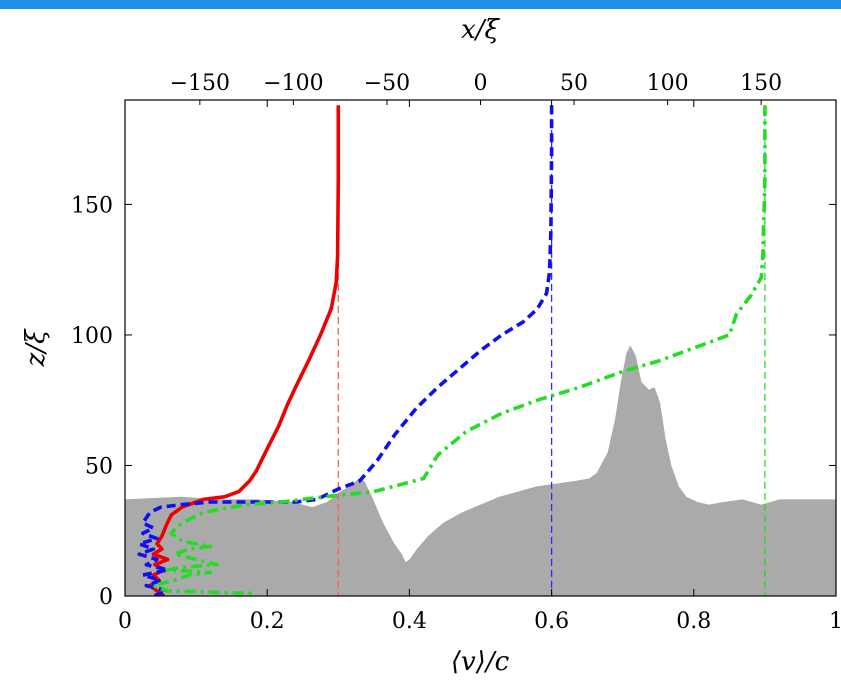 Image resolution: width=841 pixels, height=681 pixels. What do you see at coordinates (92, 205) in the screenshot?
I see `y-tick-label-3: 150` at bounding box center [92, 205].